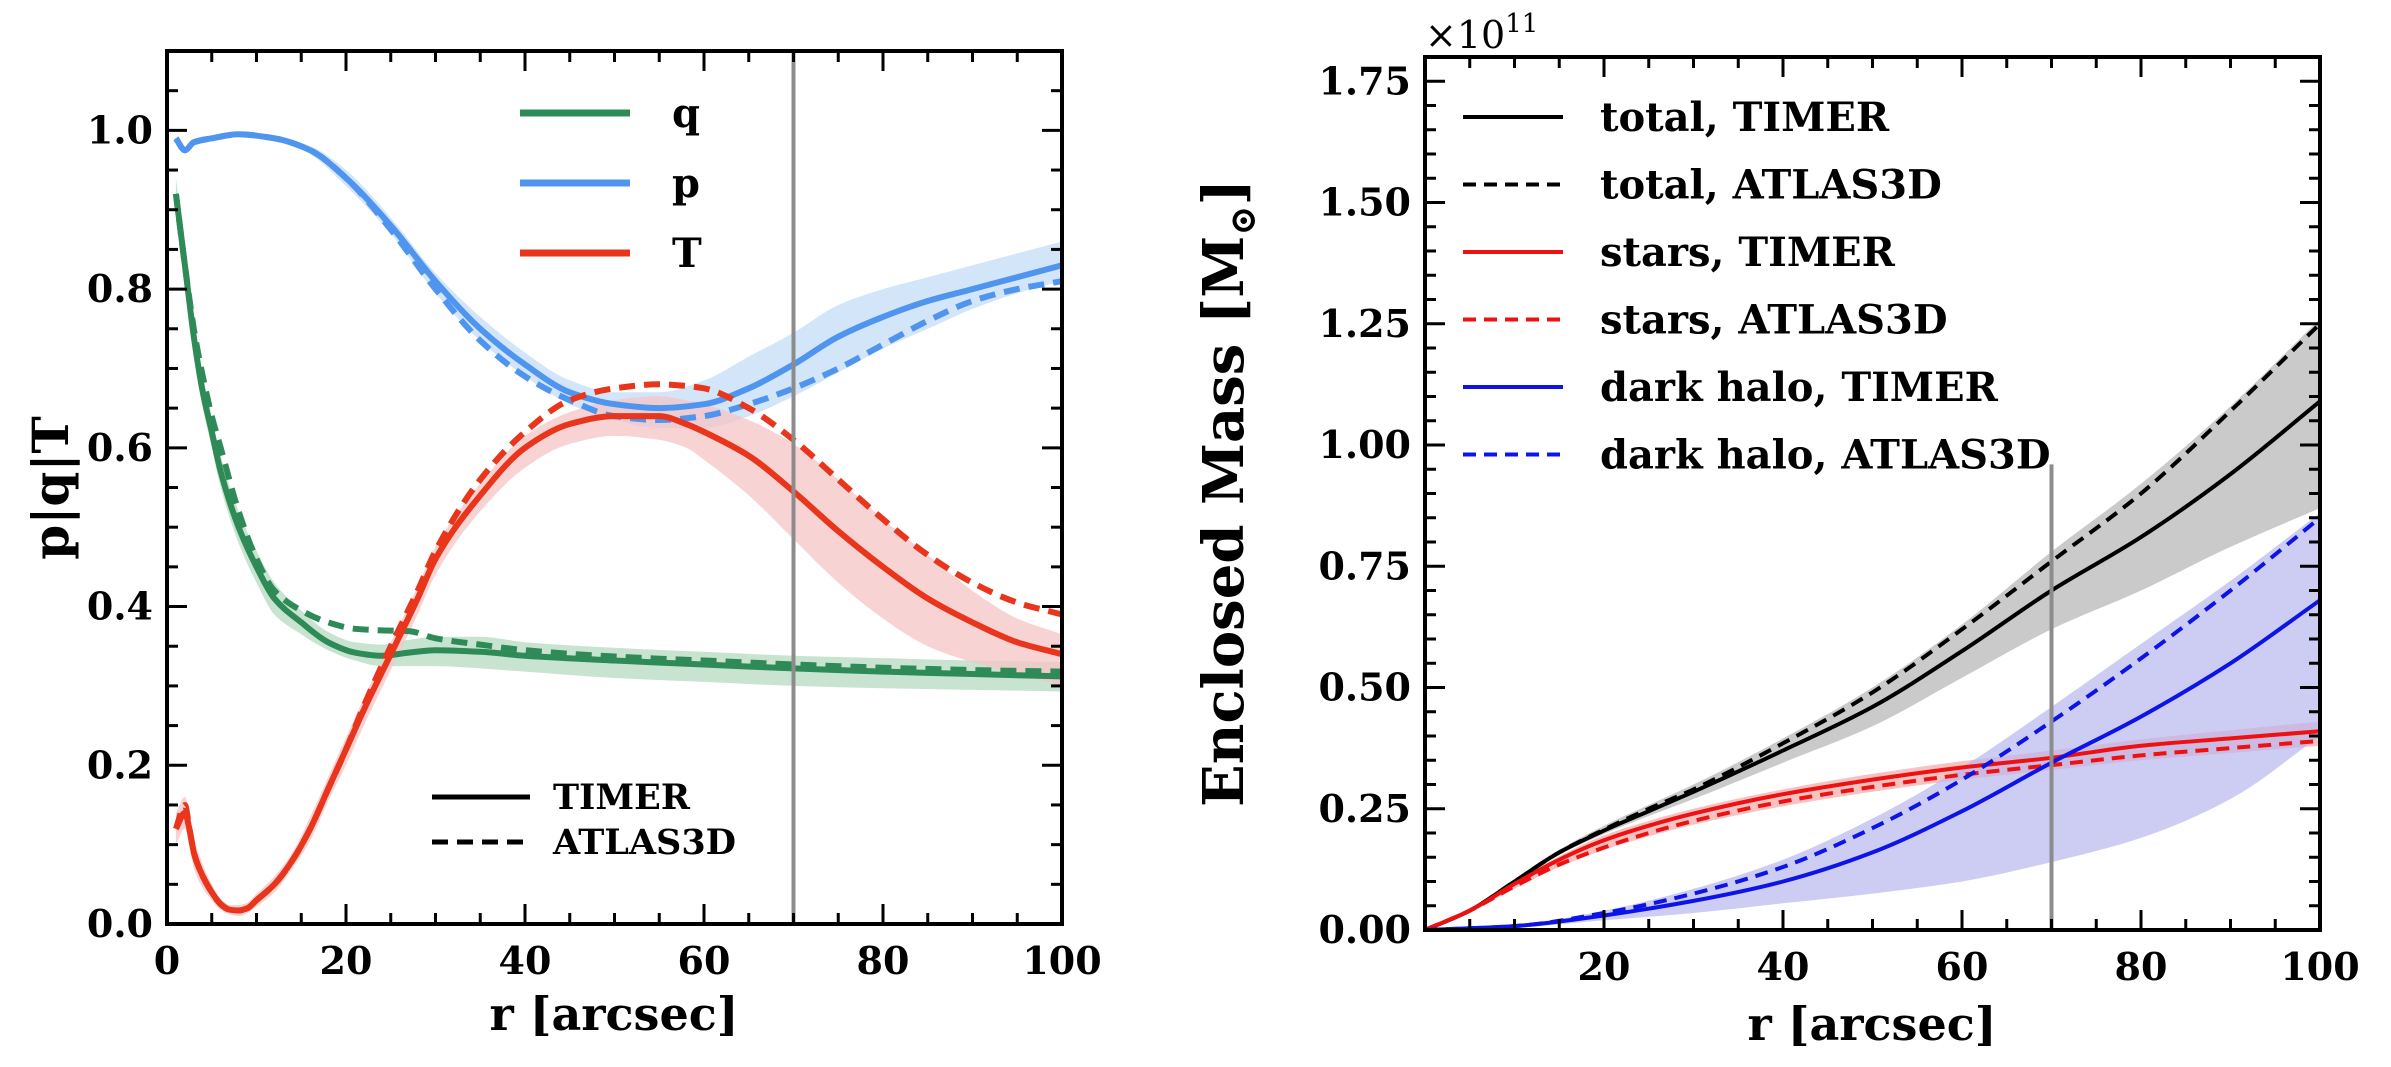 The width and height of the screenshot is (2391, 1067). What do you see at coordinates (1364, 808) in the screenshot?
I see `y-tick-label: 0.25` at bounding box center [1364, 808].